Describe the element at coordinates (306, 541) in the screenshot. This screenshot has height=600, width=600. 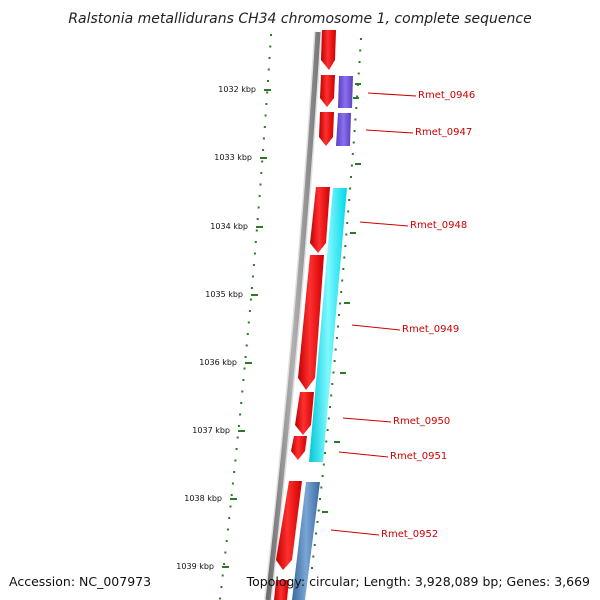
I see `steelblue-feature` at that location.